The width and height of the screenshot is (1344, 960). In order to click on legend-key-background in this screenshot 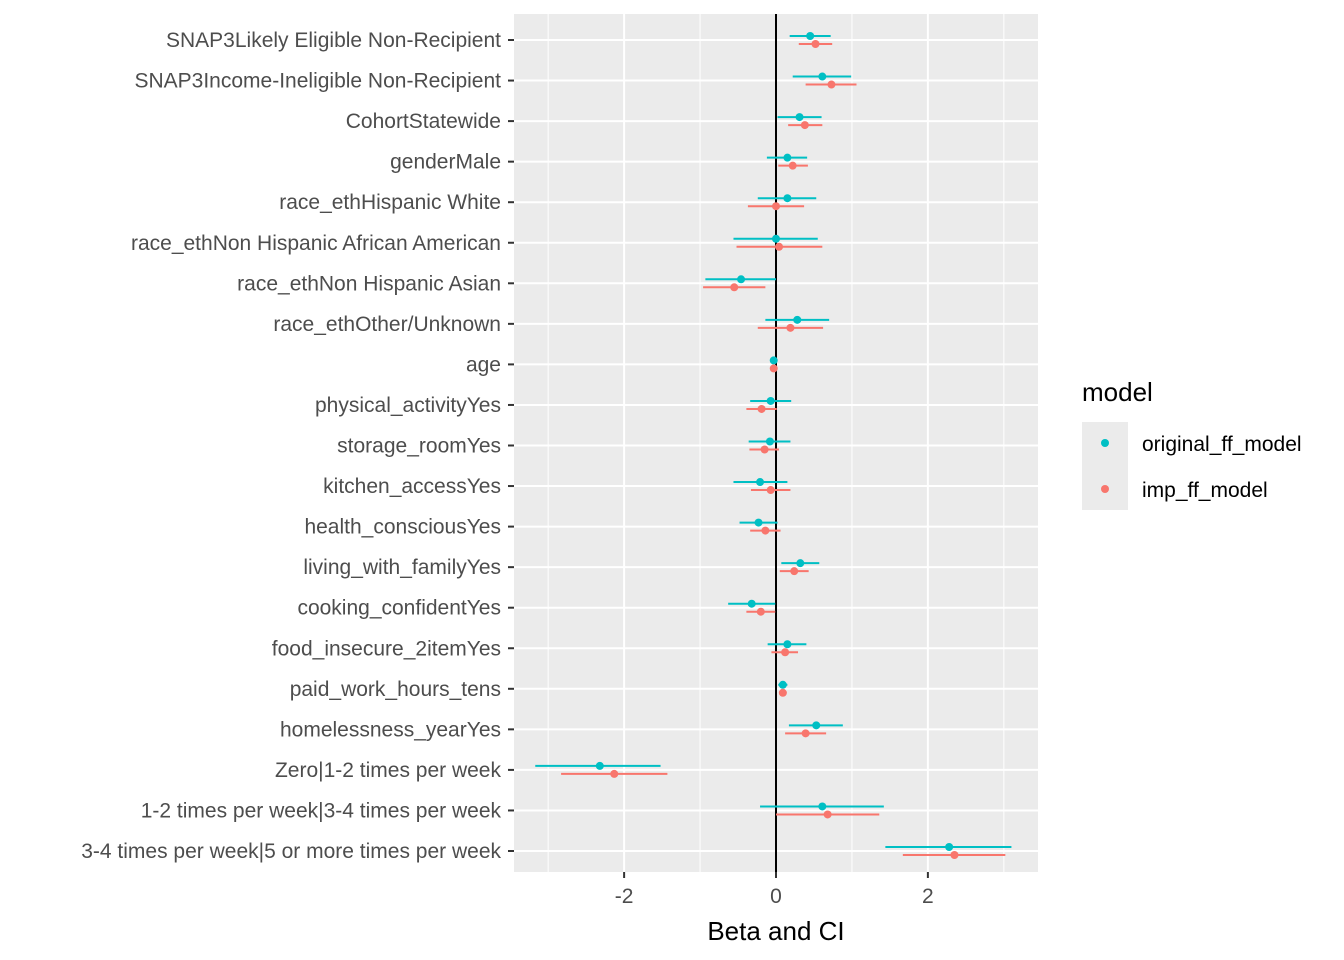, I will do `click(1105, 466)`.